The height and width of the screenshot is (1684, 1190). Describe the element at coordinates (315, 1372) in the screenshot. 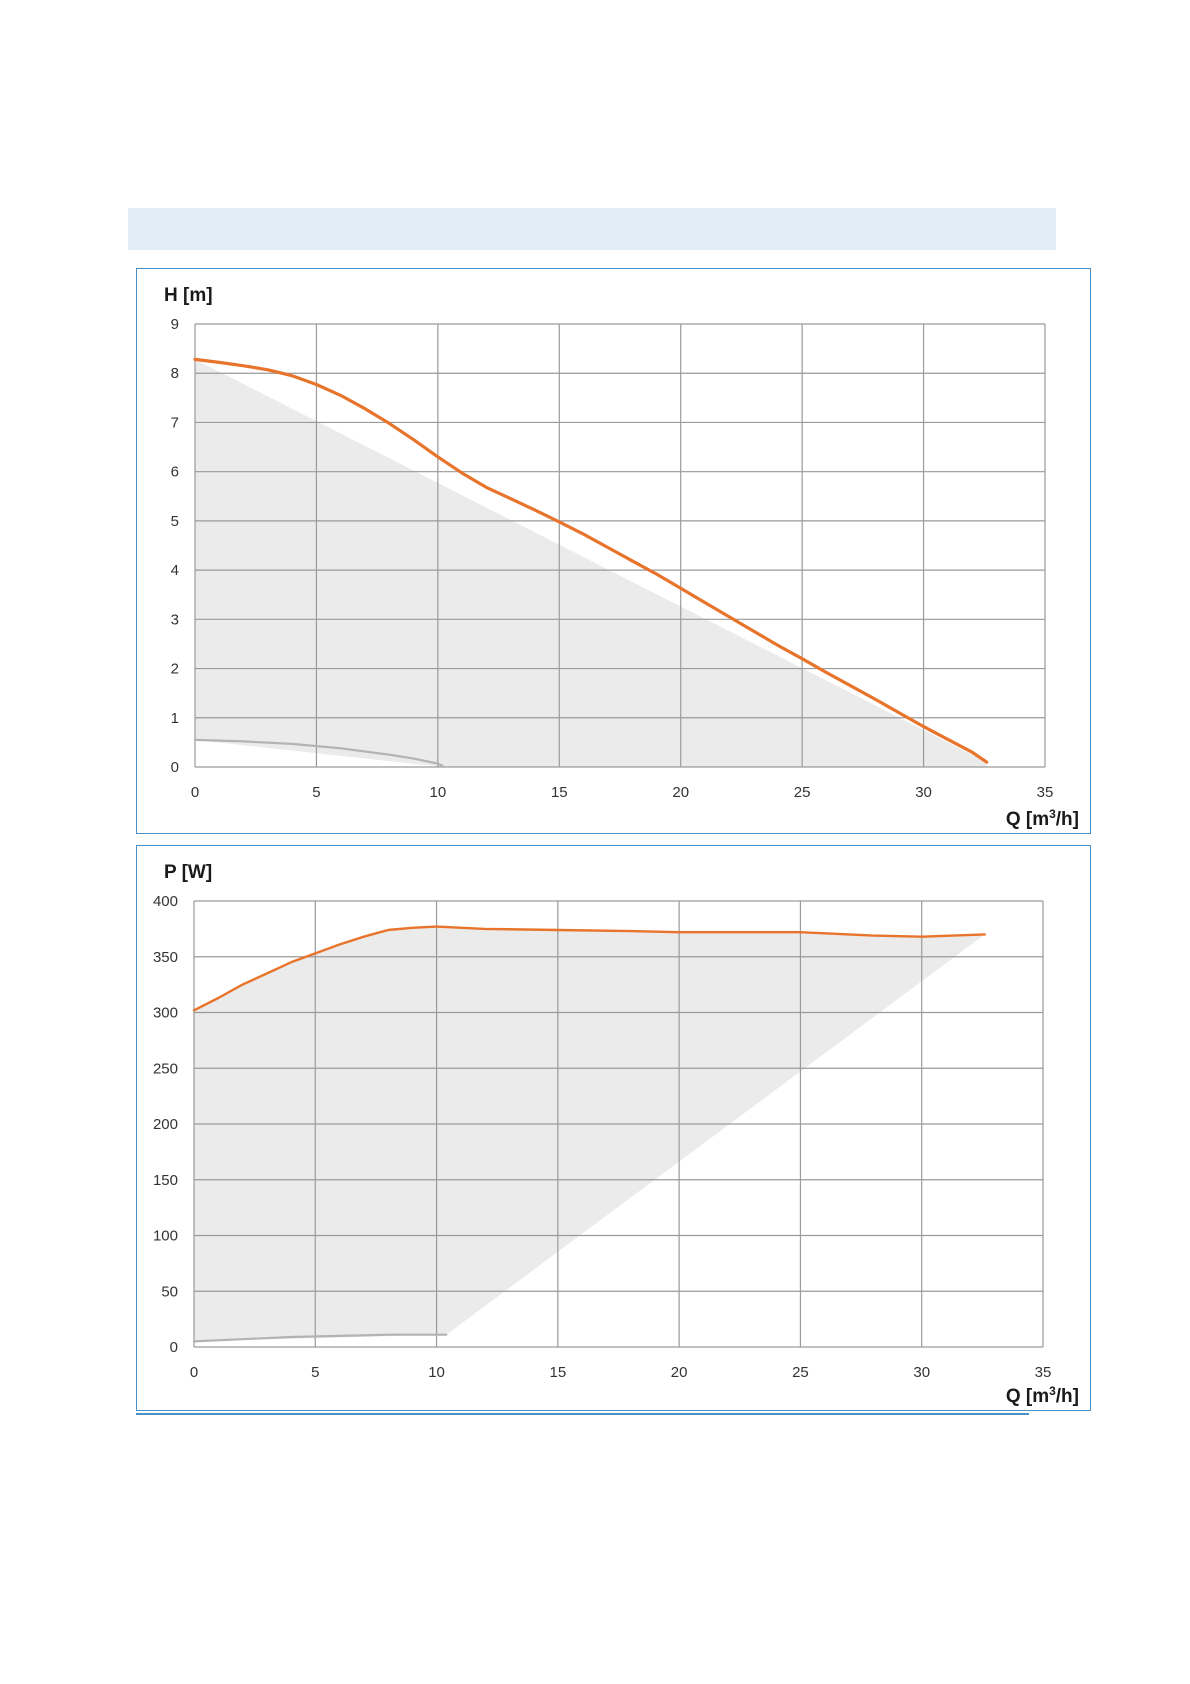

I see `power-xtick-label: 5` at that location.